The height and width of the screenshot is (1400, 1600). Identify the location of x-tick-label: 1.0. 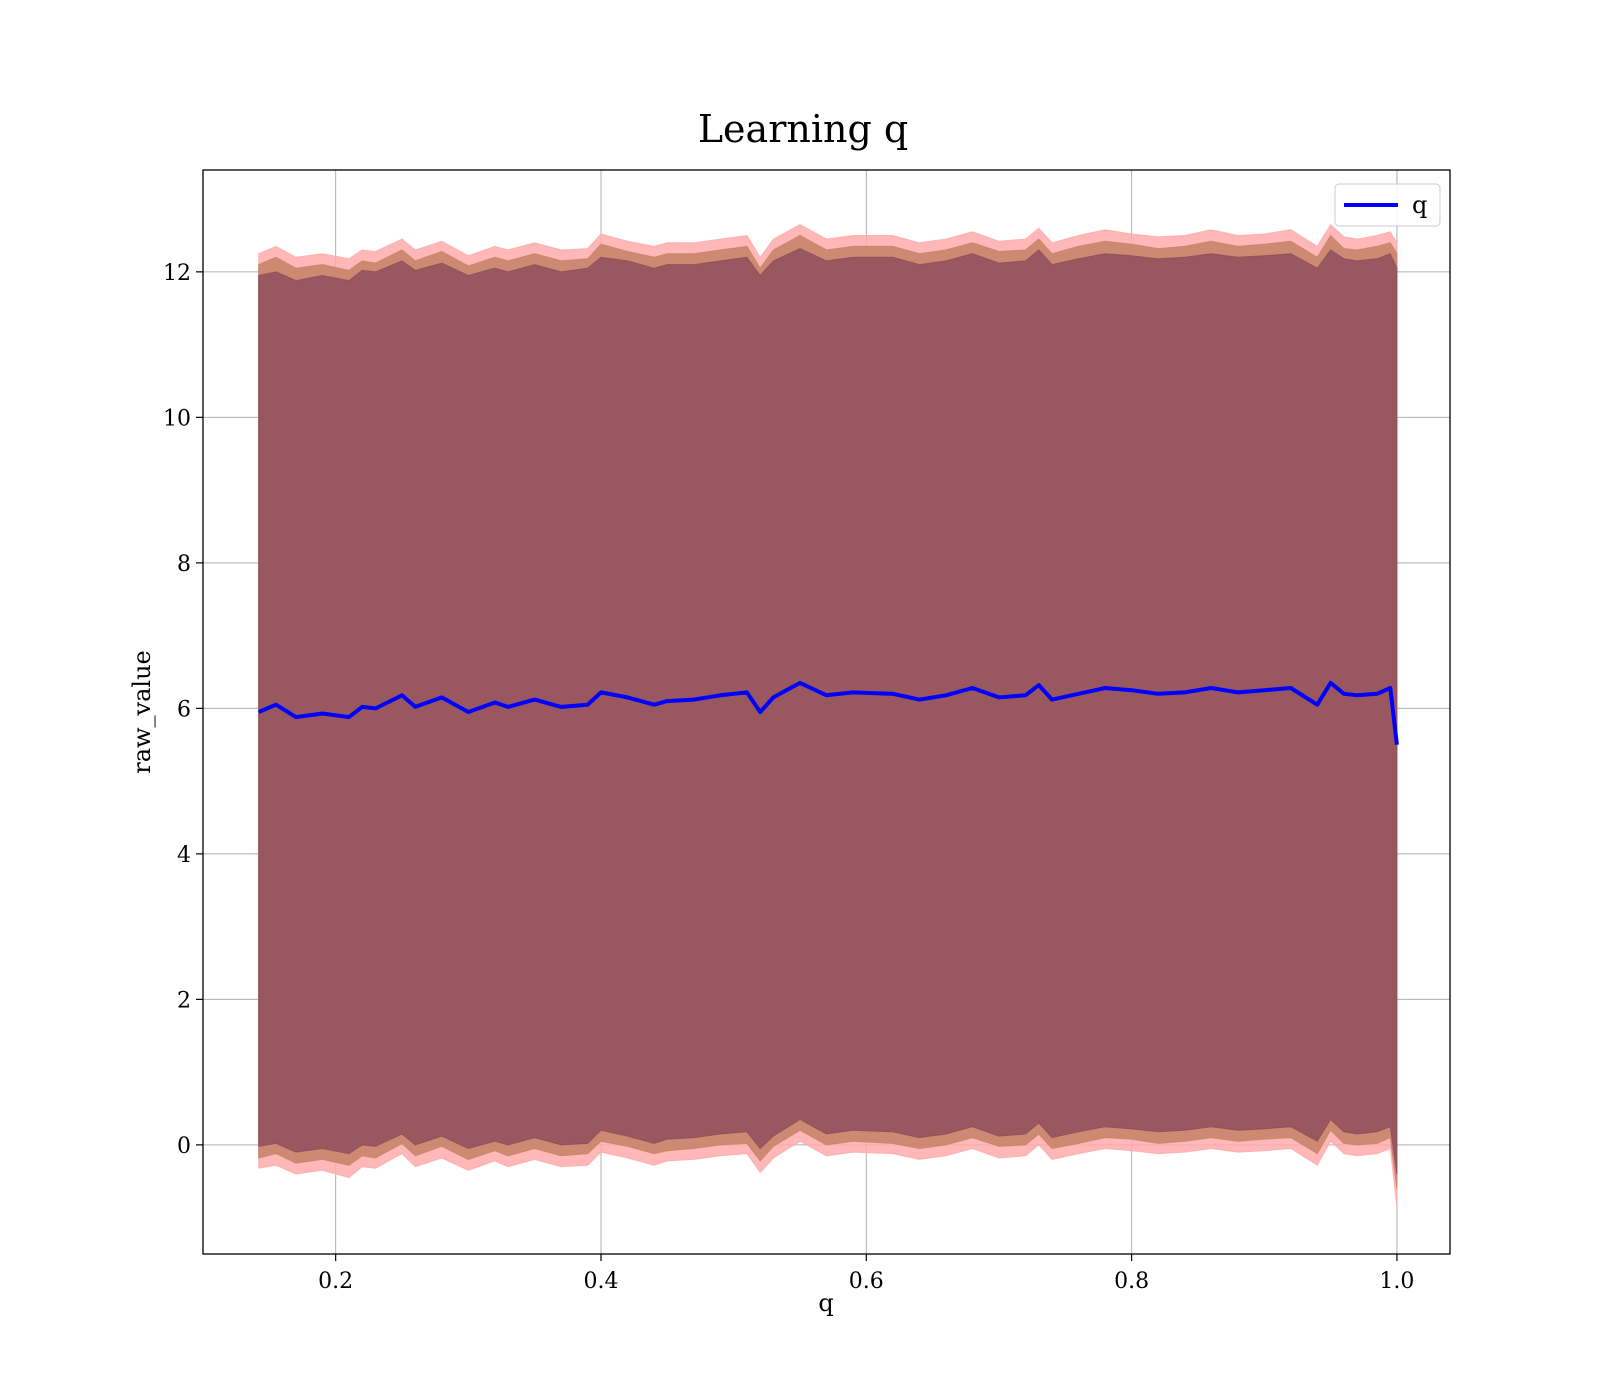
(1396, 1281).